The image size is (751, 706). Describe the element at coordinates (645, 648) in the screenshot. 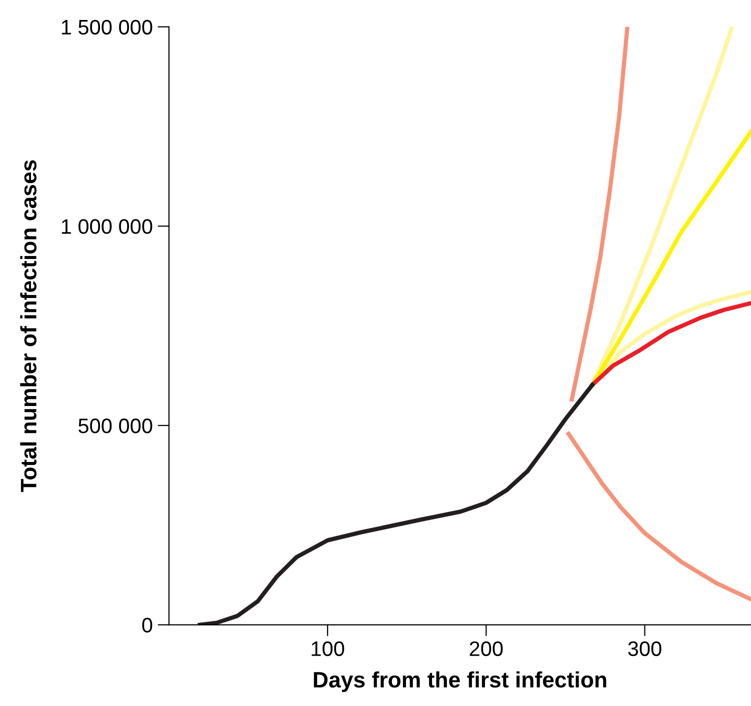

I see `x-tick-label: 300` at that location.